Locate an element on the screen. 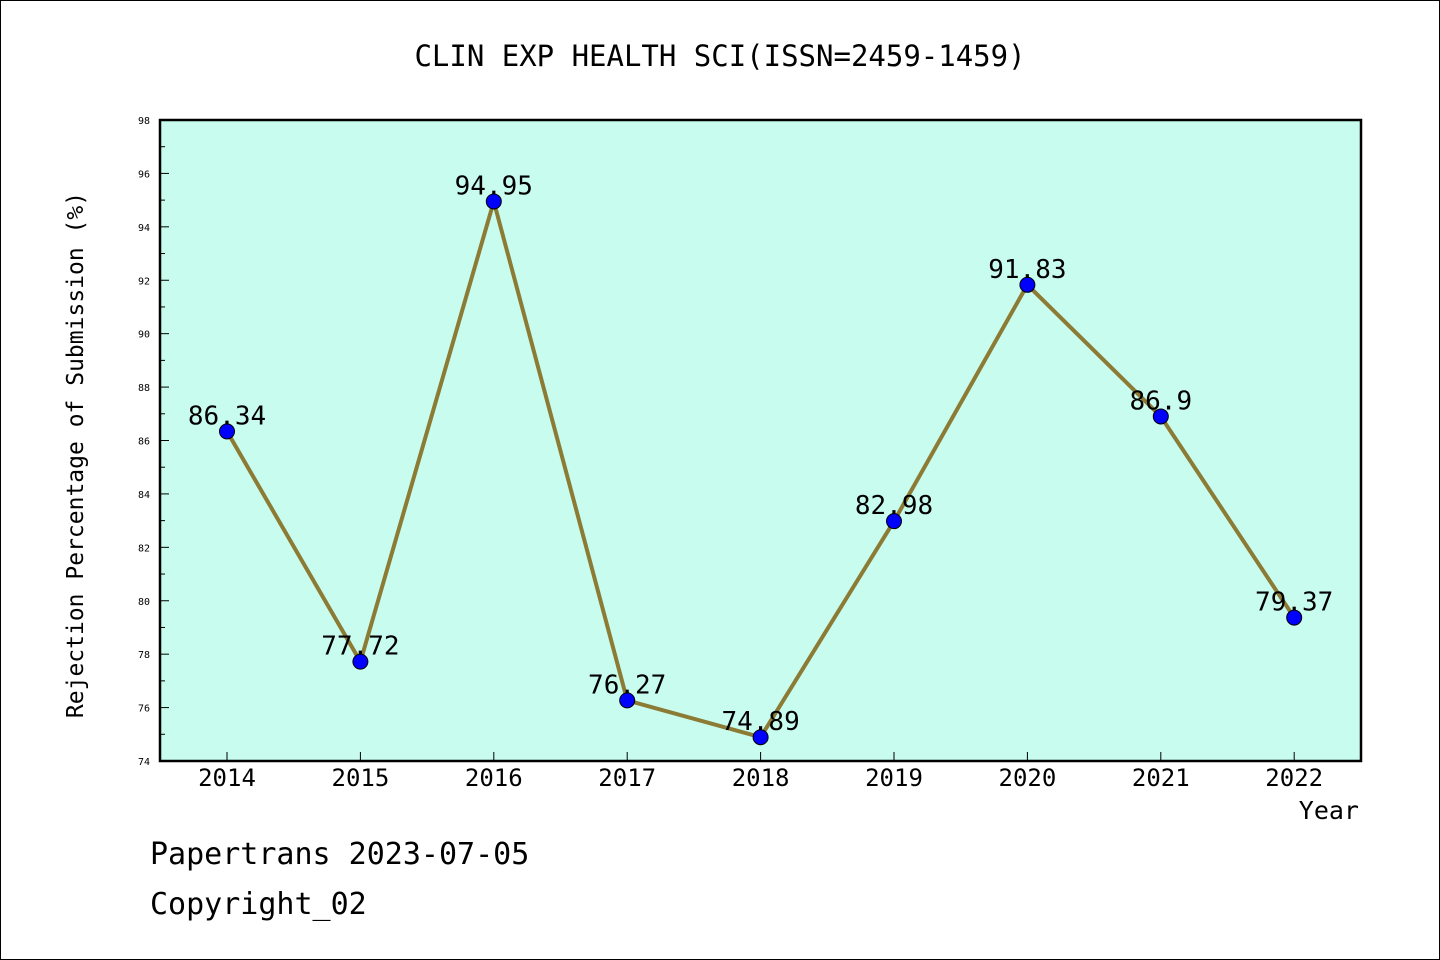 The height and width of the screenshot is (960, 1440). data-label: 94.95 is located at coordinates (494, 186).